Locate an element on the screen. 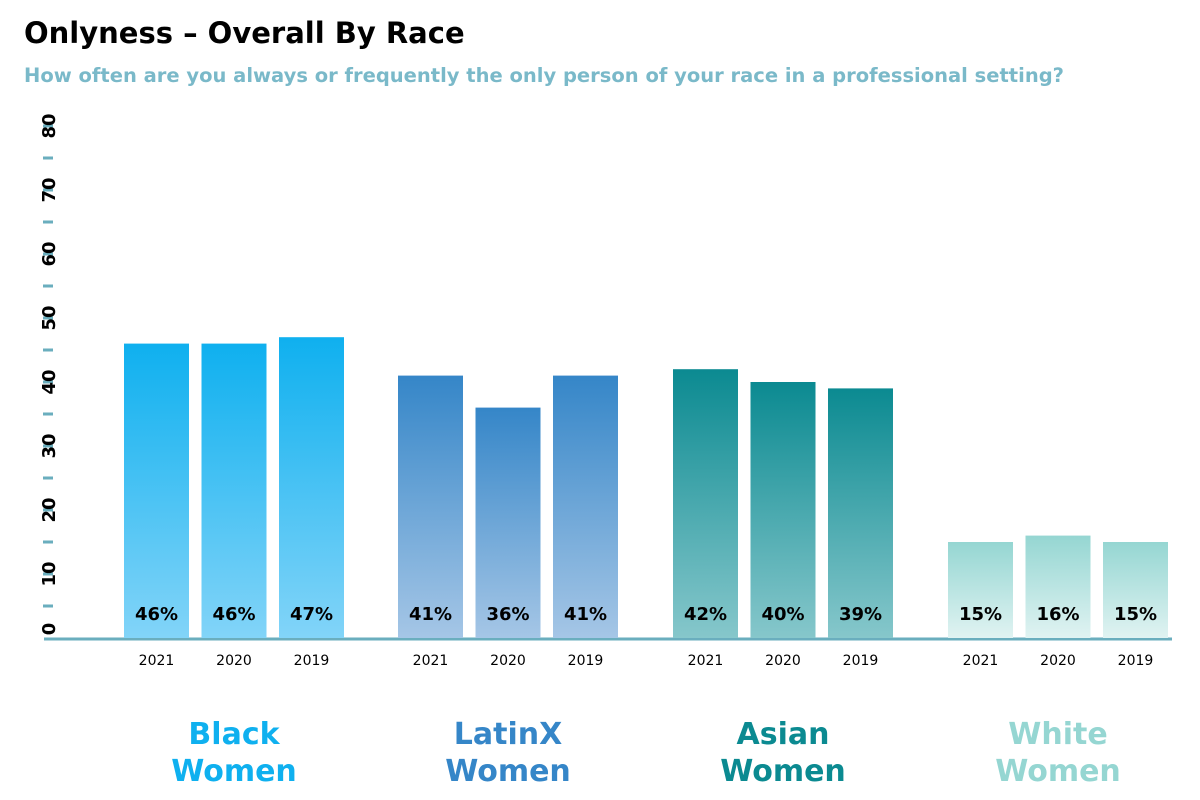 This screenshot has width=1200, height=800. group-label: White is located at coordinates (1057, 734).